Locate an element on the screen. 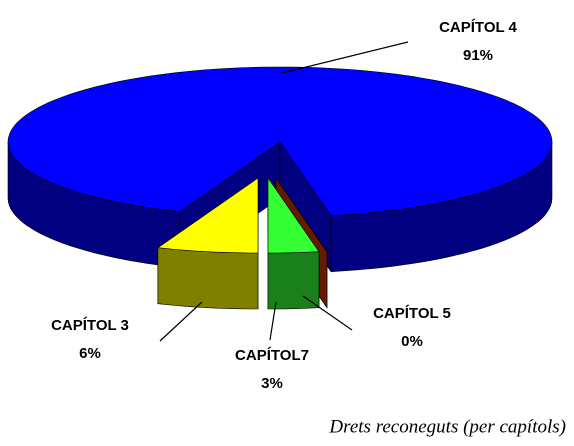 The height and width of the screenshot is (446, 574). slice-label: CAPÍTOL 3 is located at coordinates (90, 325).